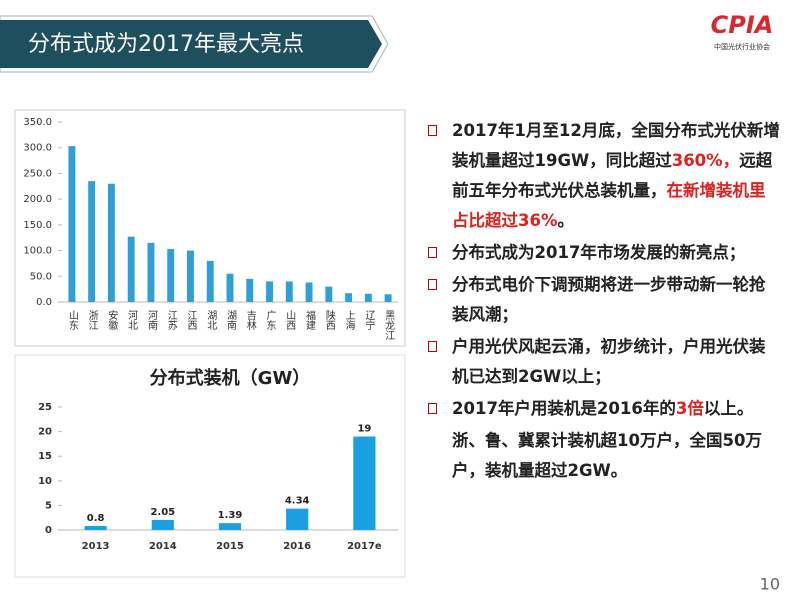 Image resolution: width=800 pixels, height=600 pixels. I want to click on x-tick-label: 安徽, so click(112, 320).